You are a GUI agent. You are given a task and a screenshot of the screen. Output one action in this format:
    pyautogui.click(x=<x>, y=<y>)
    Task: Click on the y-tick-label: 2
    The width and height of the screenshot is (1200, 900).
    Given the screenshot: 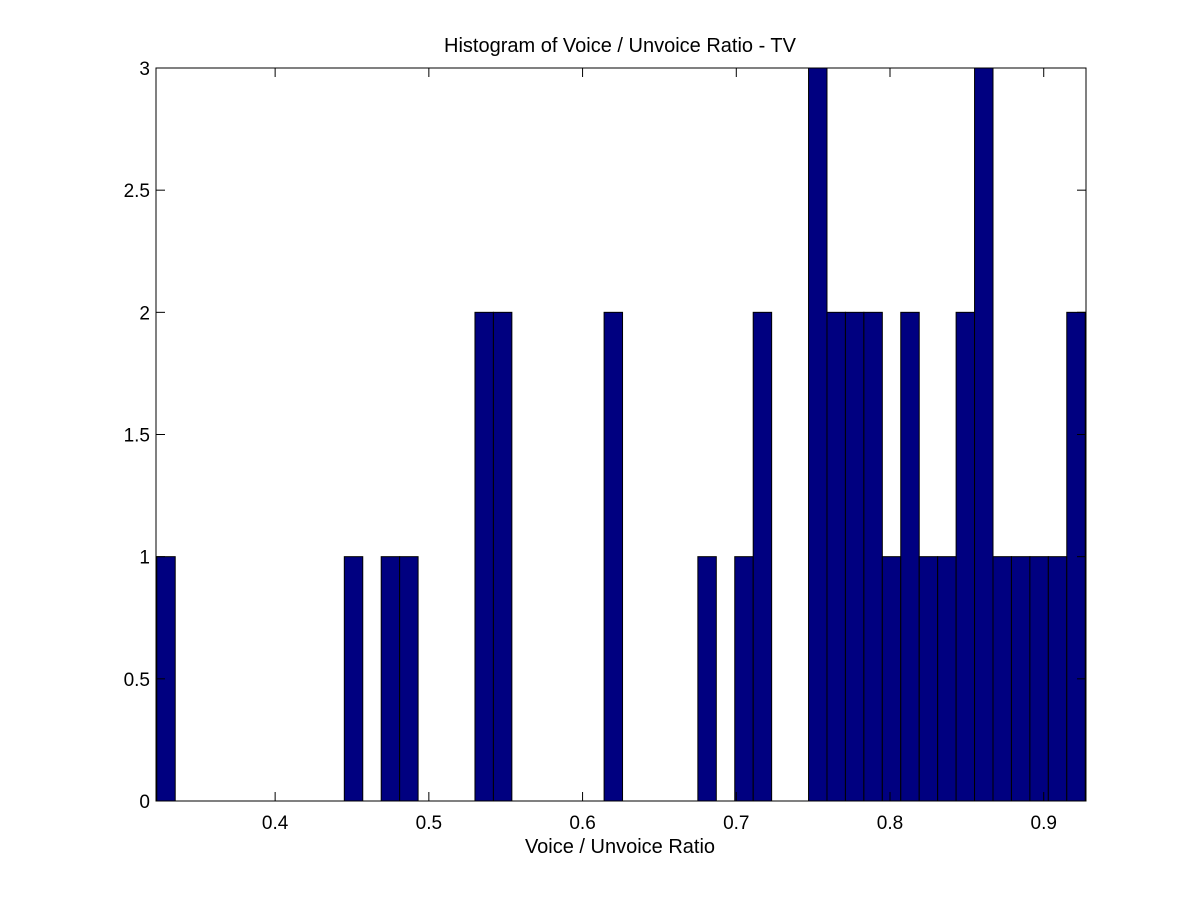 What is the action you would take?
    pyautogui.click(x=144, y=313)
    